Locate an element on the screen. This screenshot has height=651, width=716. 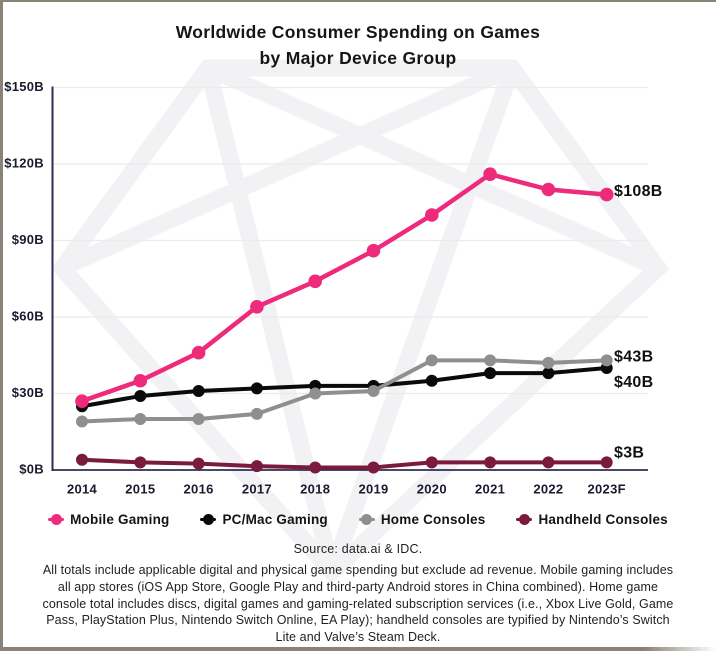
x-tick-label: 2017 is located at coordinates (257, 488).